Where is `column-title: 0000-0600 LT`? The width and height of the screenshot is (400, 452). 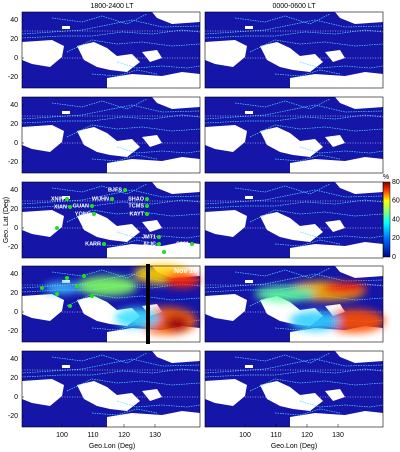
column-title: 0000-0600 LT is located at coordinates (294, 6).